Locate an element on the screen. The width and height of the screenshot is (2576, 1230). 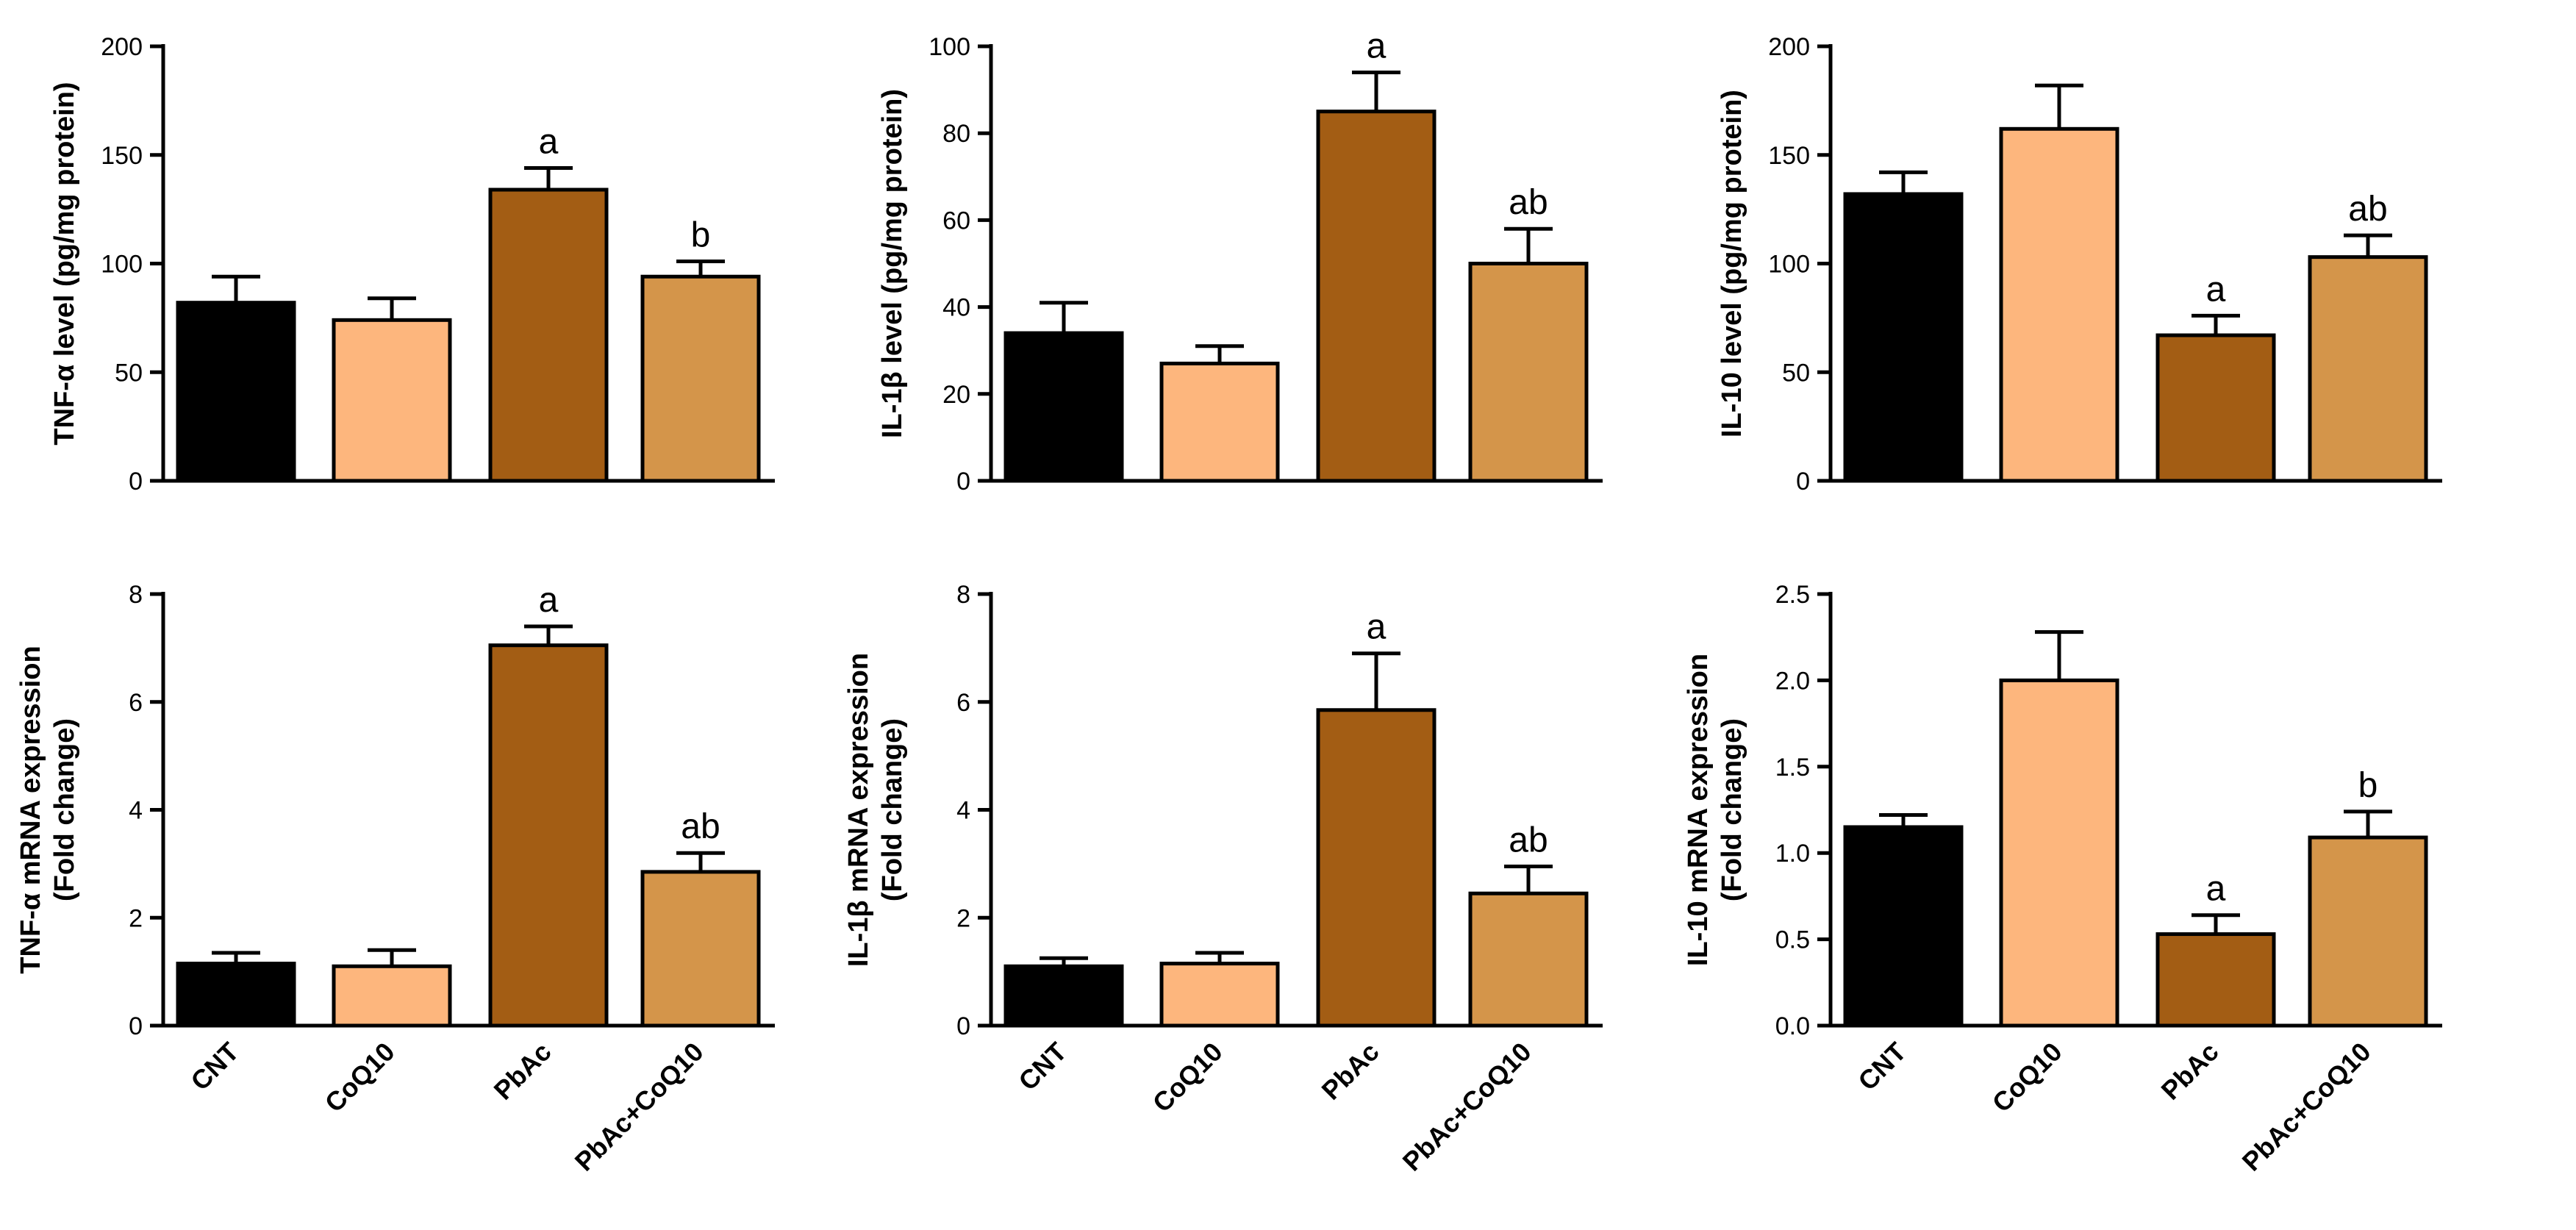
y-tick-label: 80 is located at coordinates (956, 134).